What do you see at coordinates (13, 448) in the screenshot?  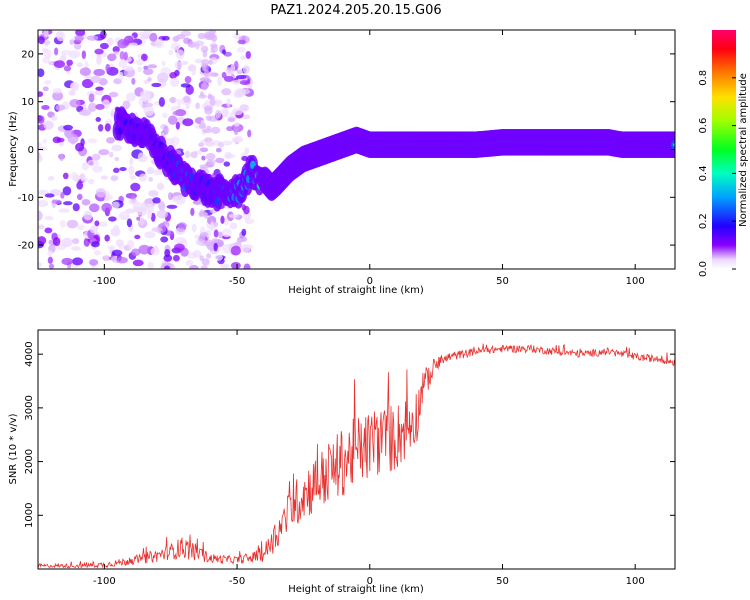 I see `snr-y-axis-label: SNR (10 * v/v)` at bounding box center [13, 448].